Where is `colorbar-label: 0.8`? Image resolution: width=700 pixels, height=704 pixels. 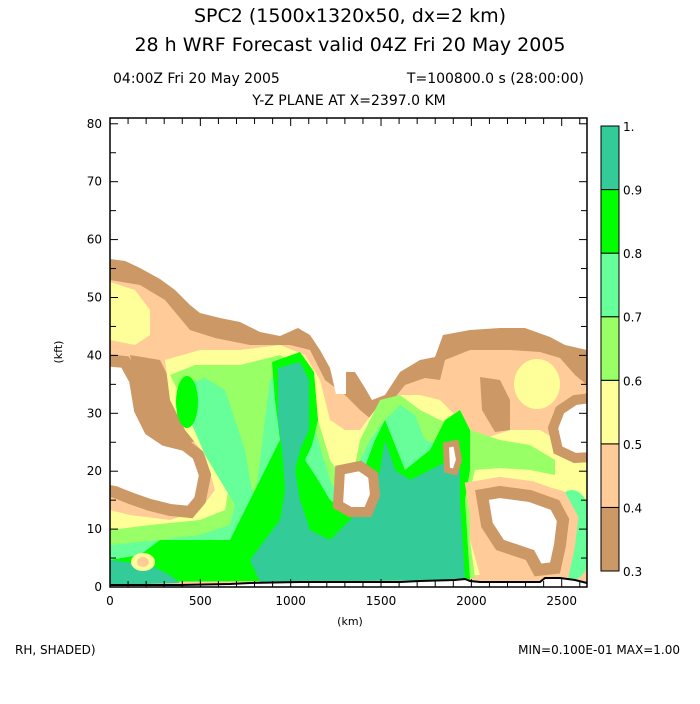
colorbar-label: 0.8 is located at coordinates (632, 254).